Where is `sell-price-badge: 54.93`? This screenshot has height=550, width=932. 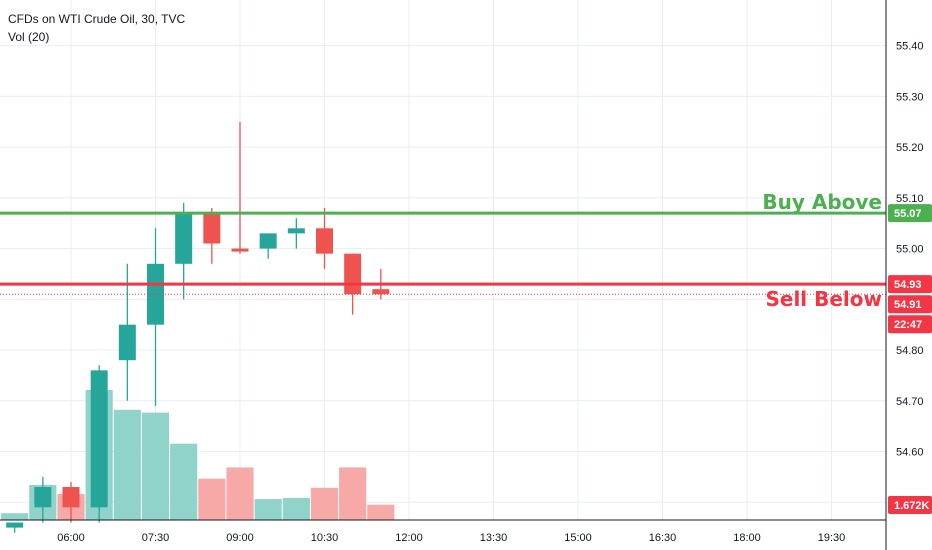
sell-price-badge: 54.93 is located at coordinates (908, 285).